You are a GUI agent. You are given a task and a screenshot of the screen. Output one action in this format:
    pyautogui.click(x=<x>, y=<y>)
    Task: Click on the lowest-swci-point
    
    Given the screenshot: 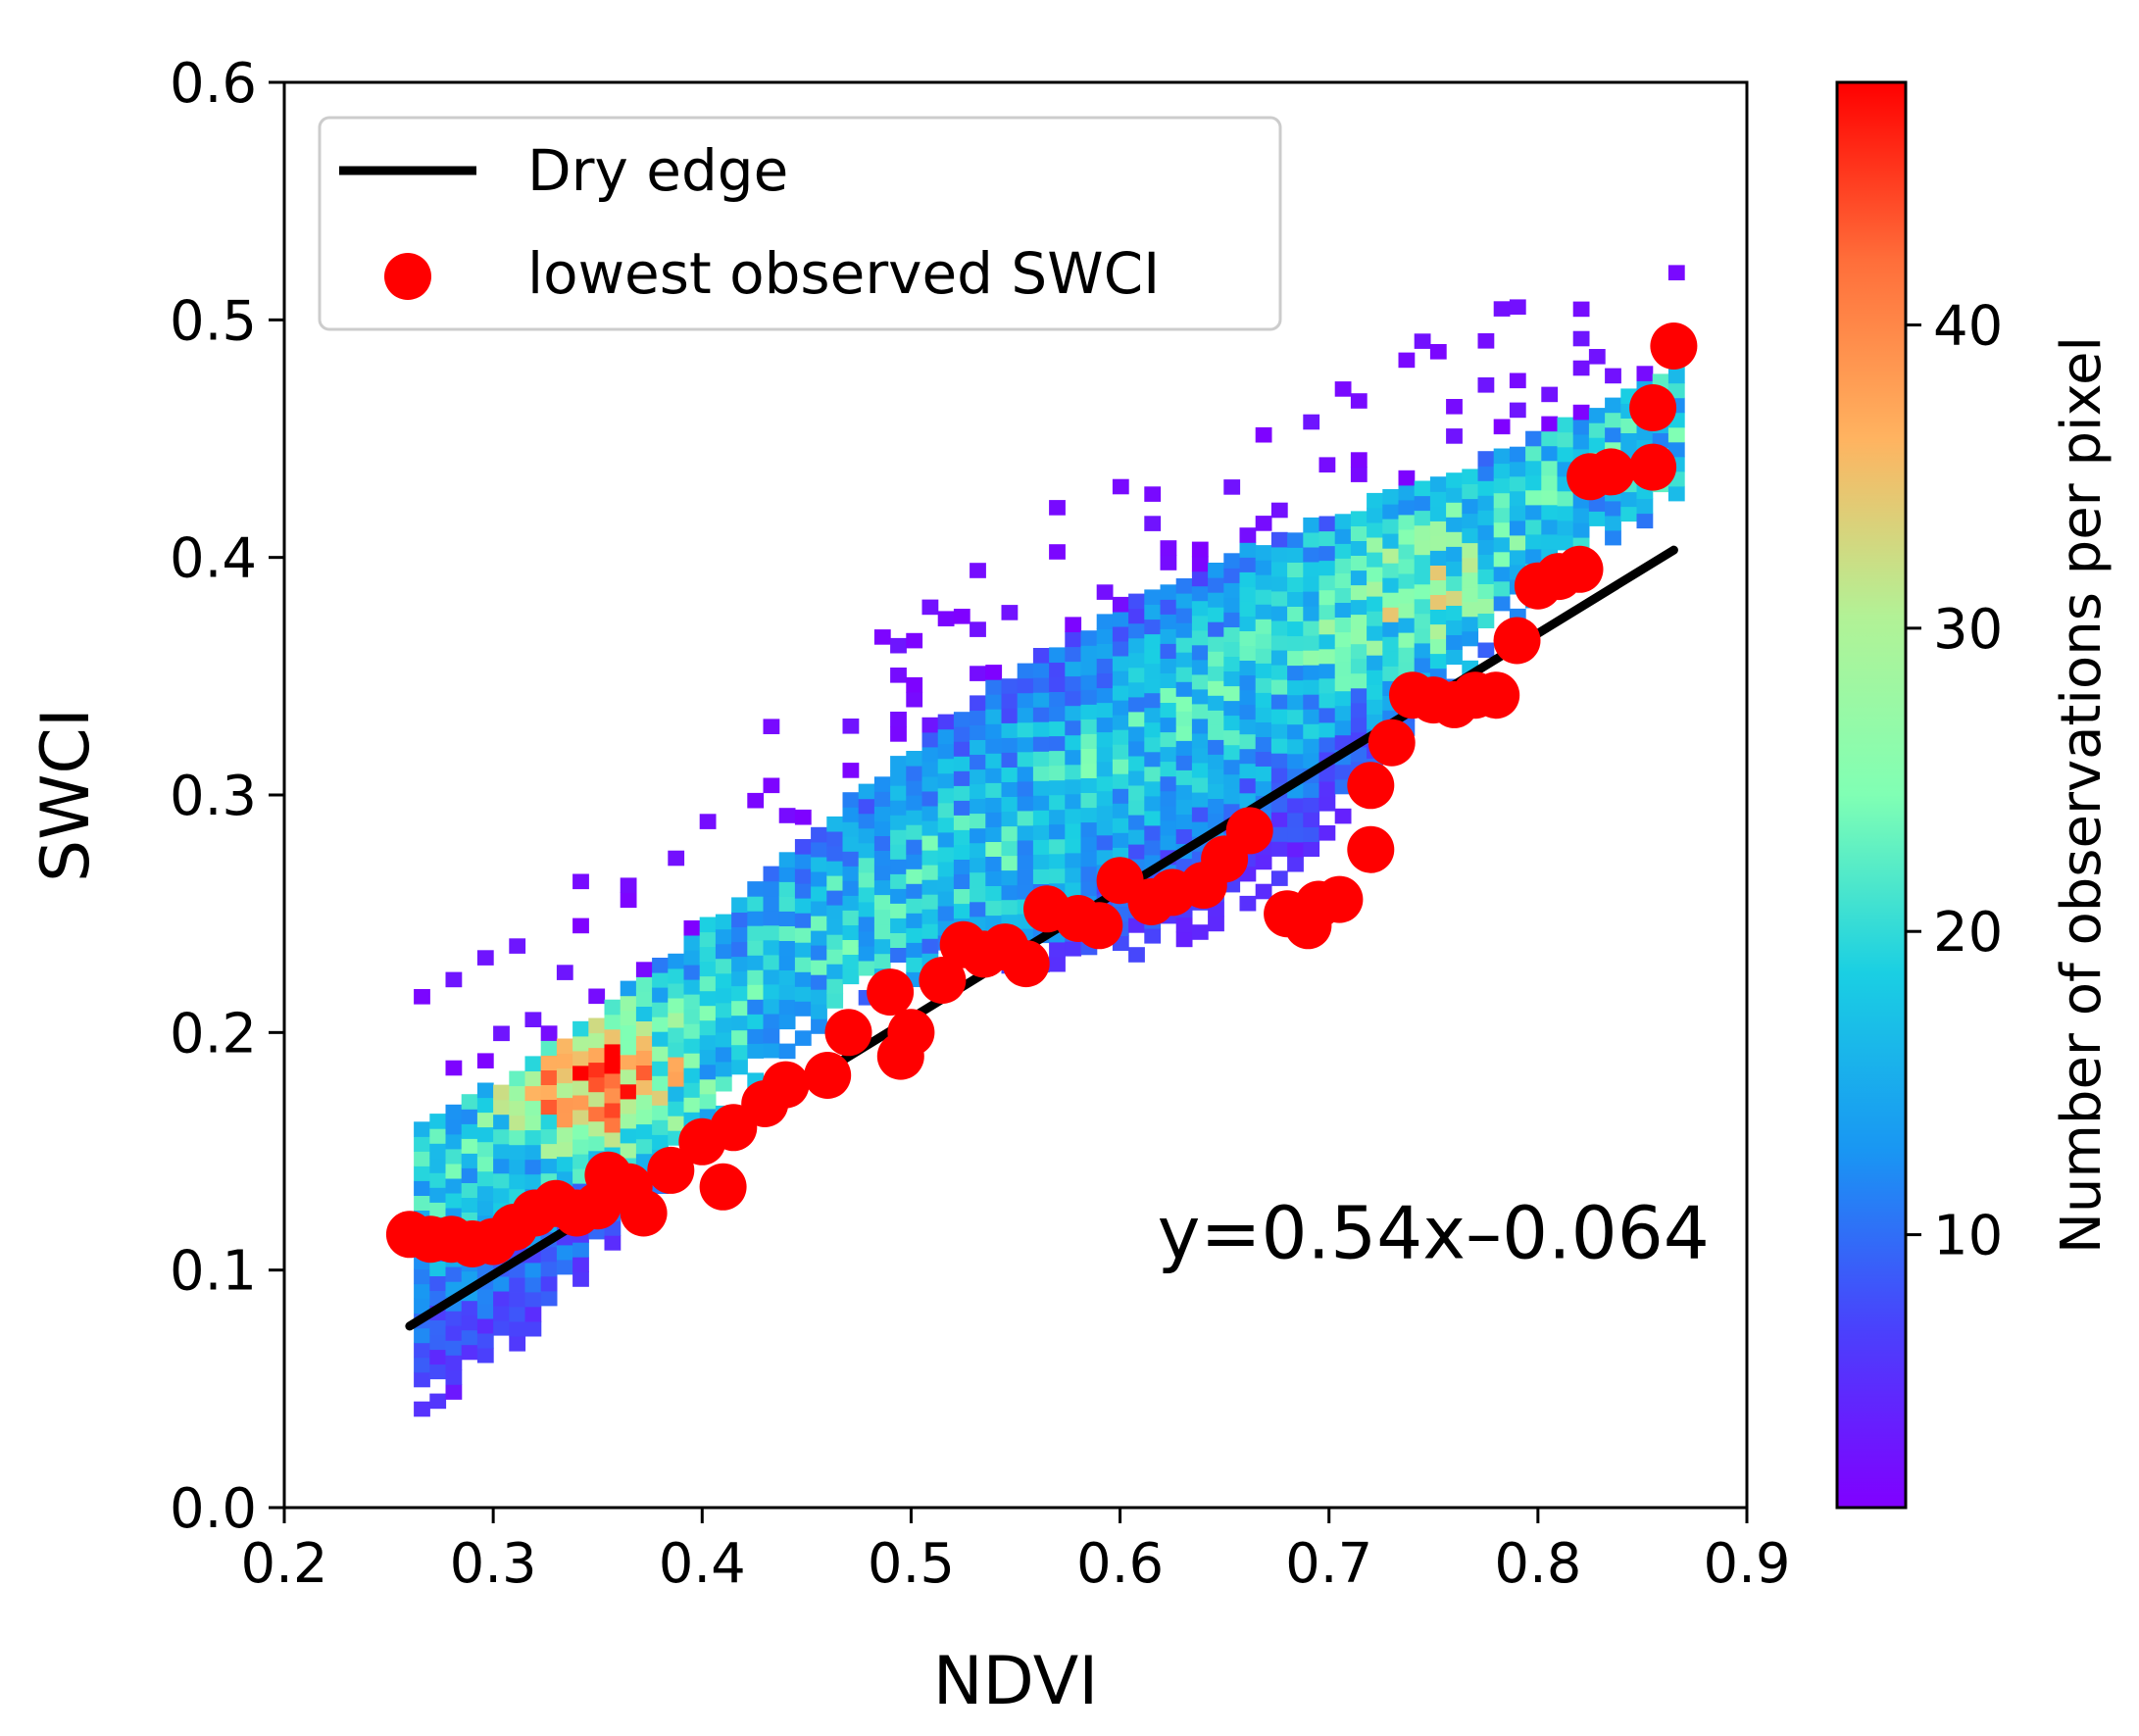 What is the action you would take?
    pyautogui.click(x=828, y=1076)
    